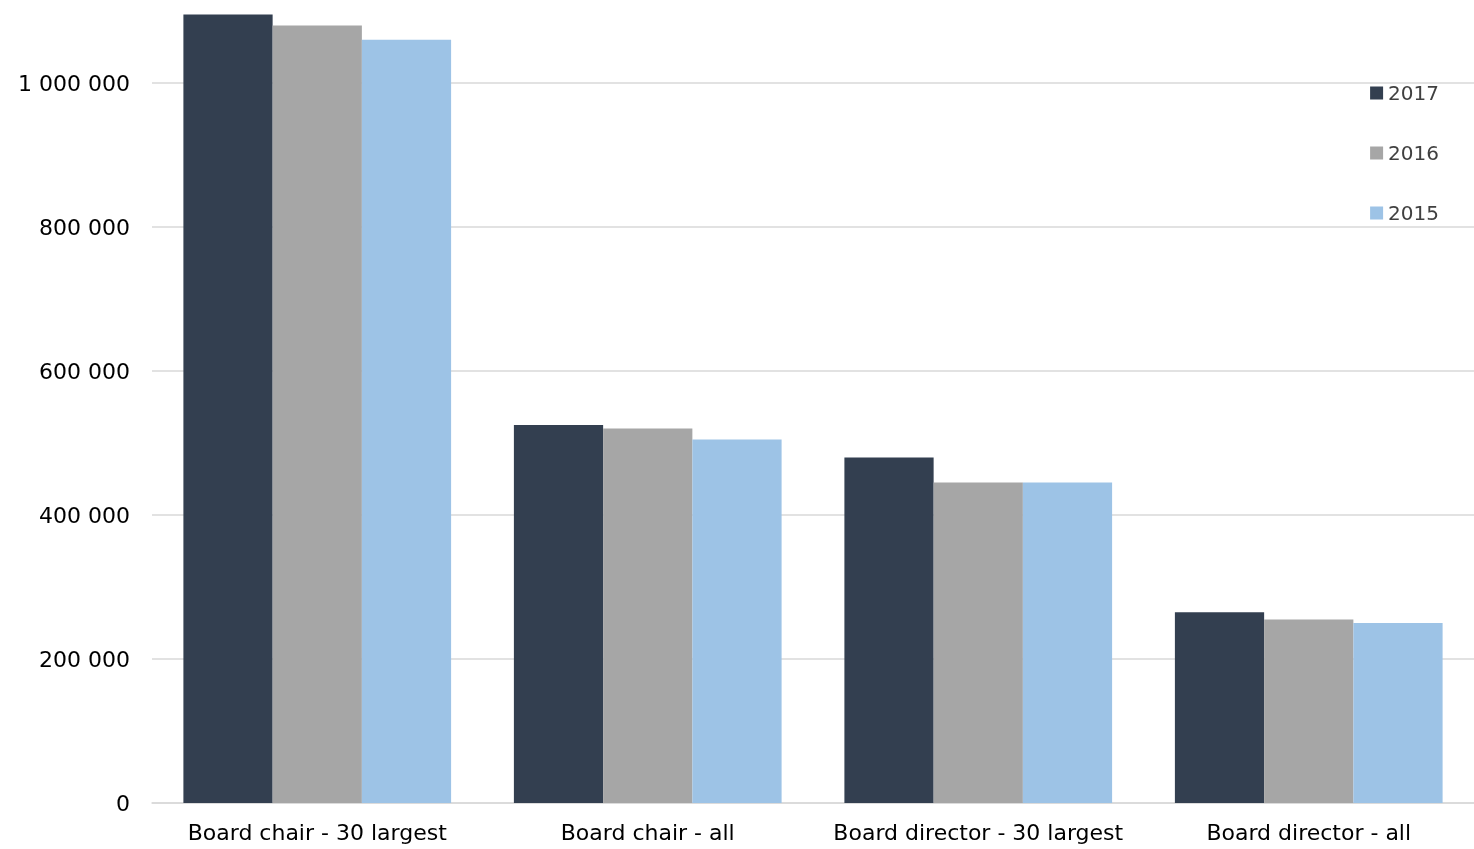 The width and height of the screenshot is (1474, 849). What do you see at coordinates (84, 515) in the screenshot?
I see `y-tick-label: 400 000` at bounding box center [84, 515].